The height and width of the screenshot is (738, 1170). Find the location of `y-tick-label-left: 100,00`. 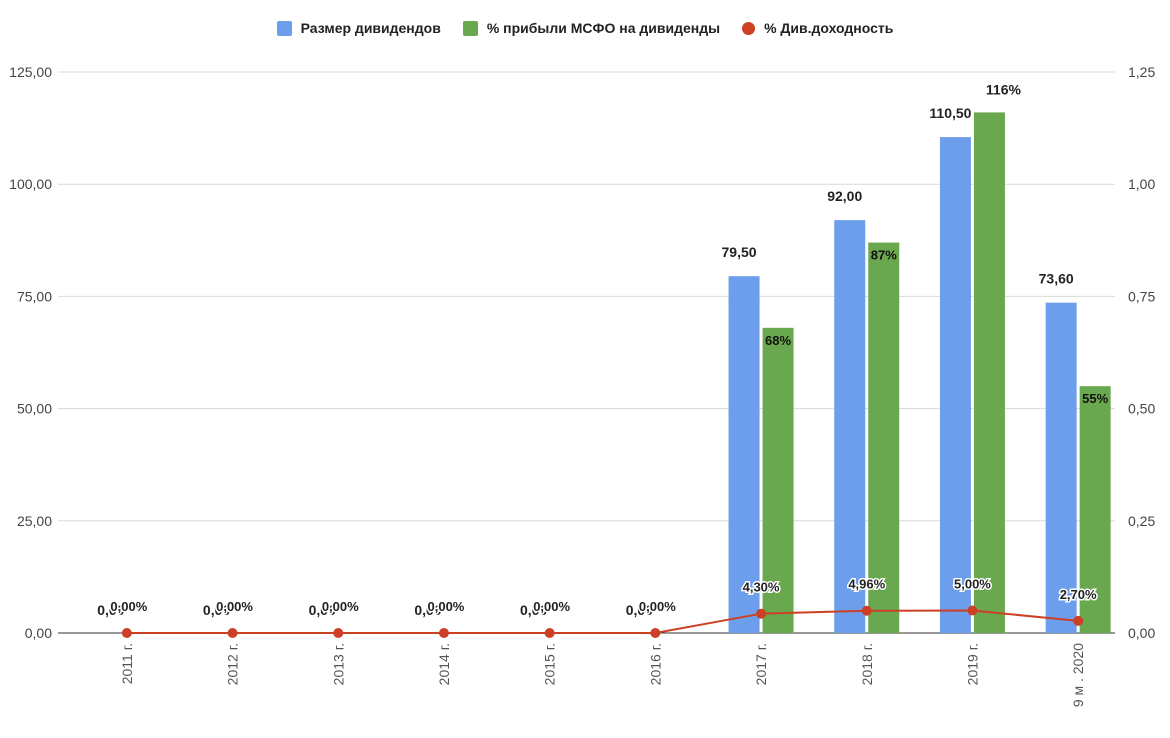

y-tick-label-left: 100,00 is located at coordinates (30, 184).